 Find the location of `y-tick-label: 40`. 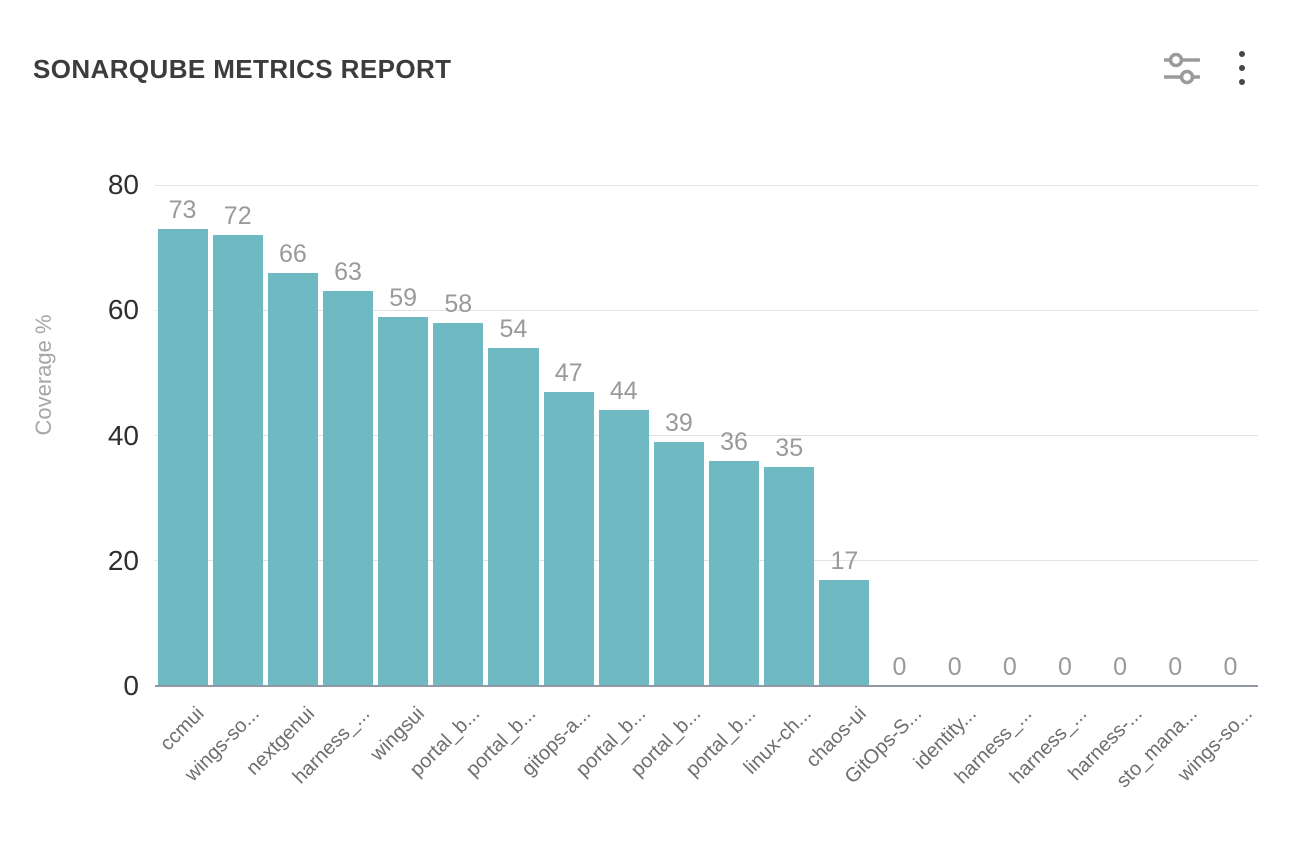

y-tick-label: 40 is located at coordinates (123, 435).